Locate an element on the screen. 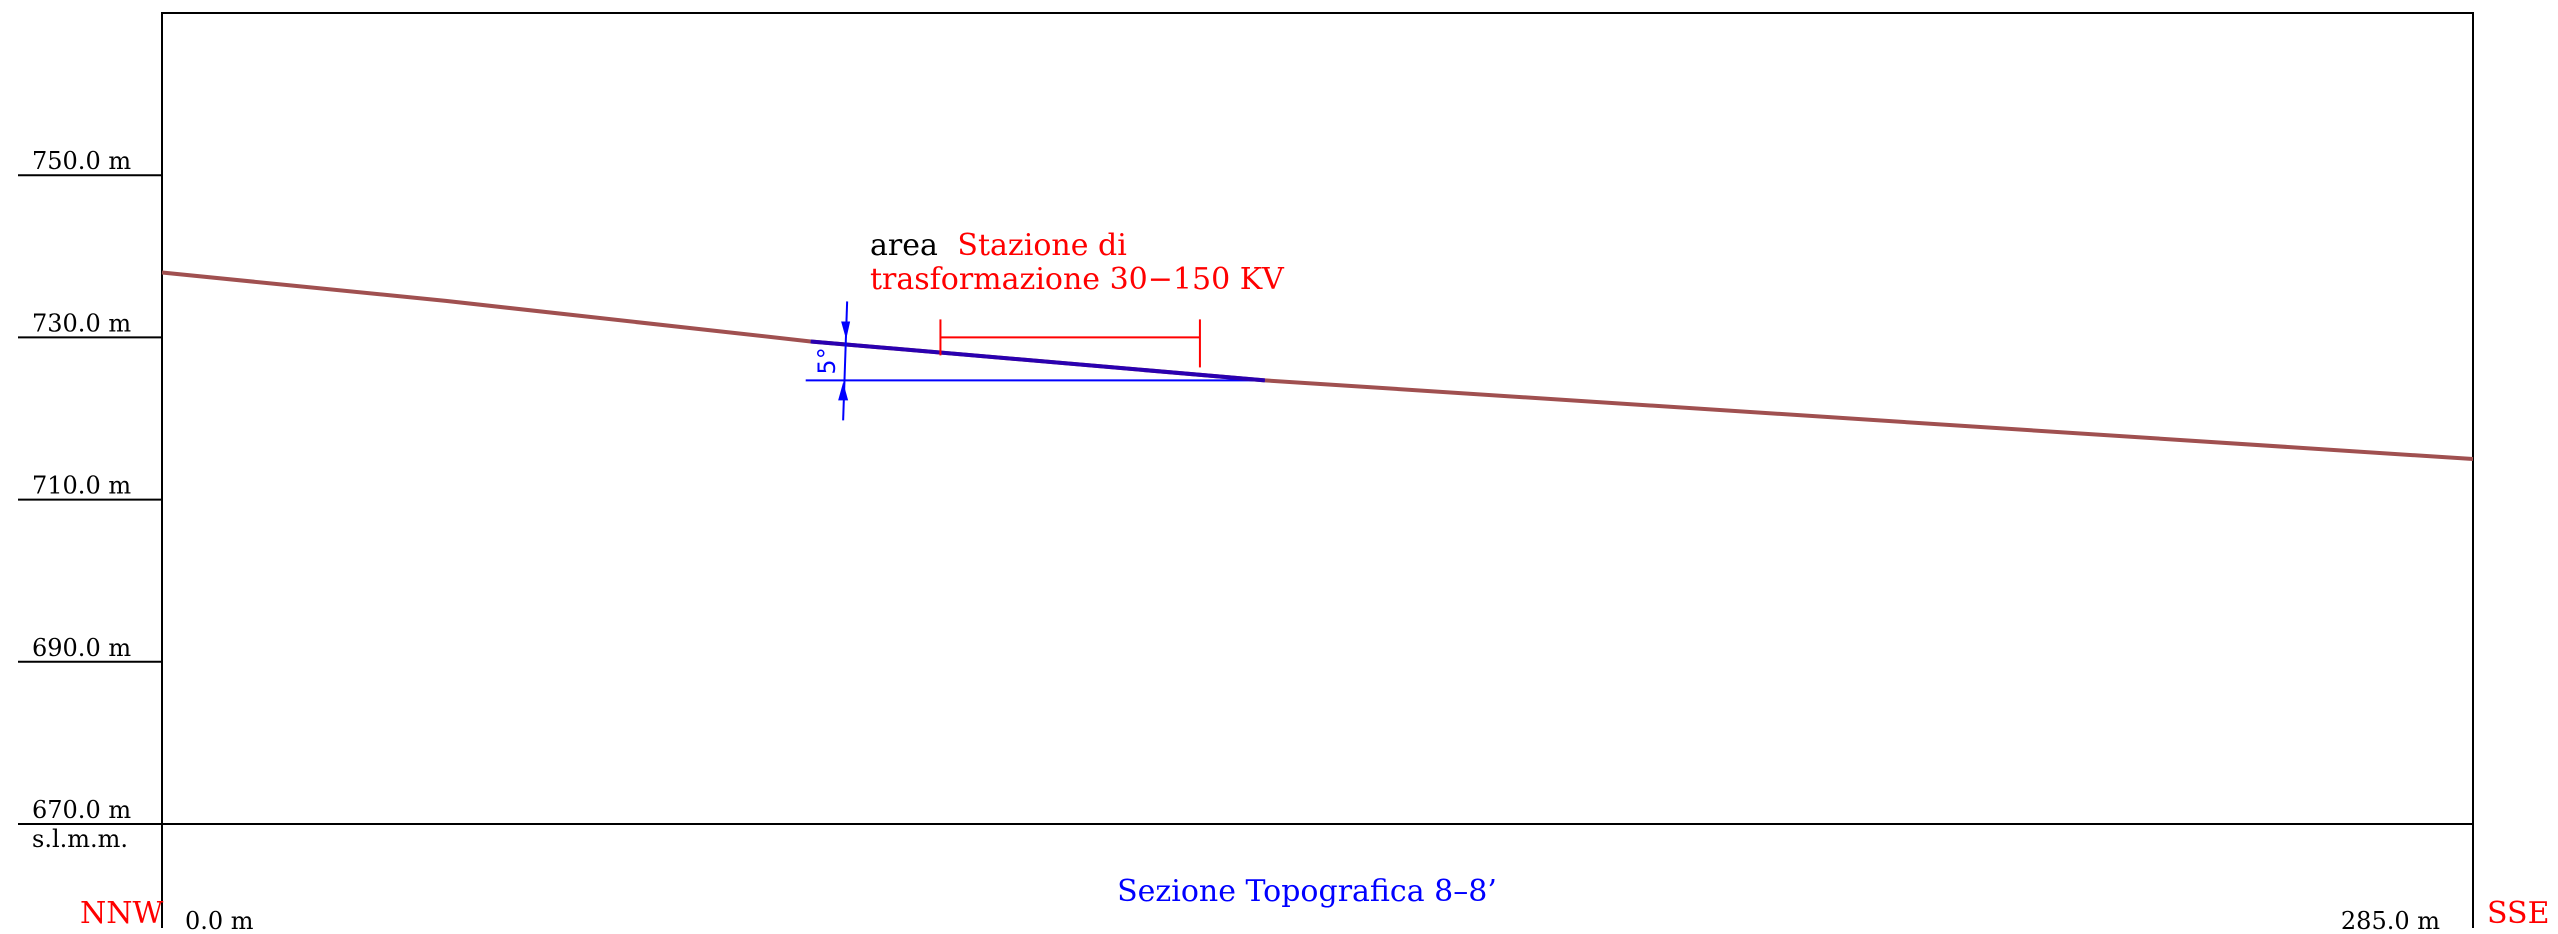 Image resolution: width=2558 pixels, height=934 pixels. section-title: Sezione Topografica 8–8’ is located at coordinates (1307, 891).